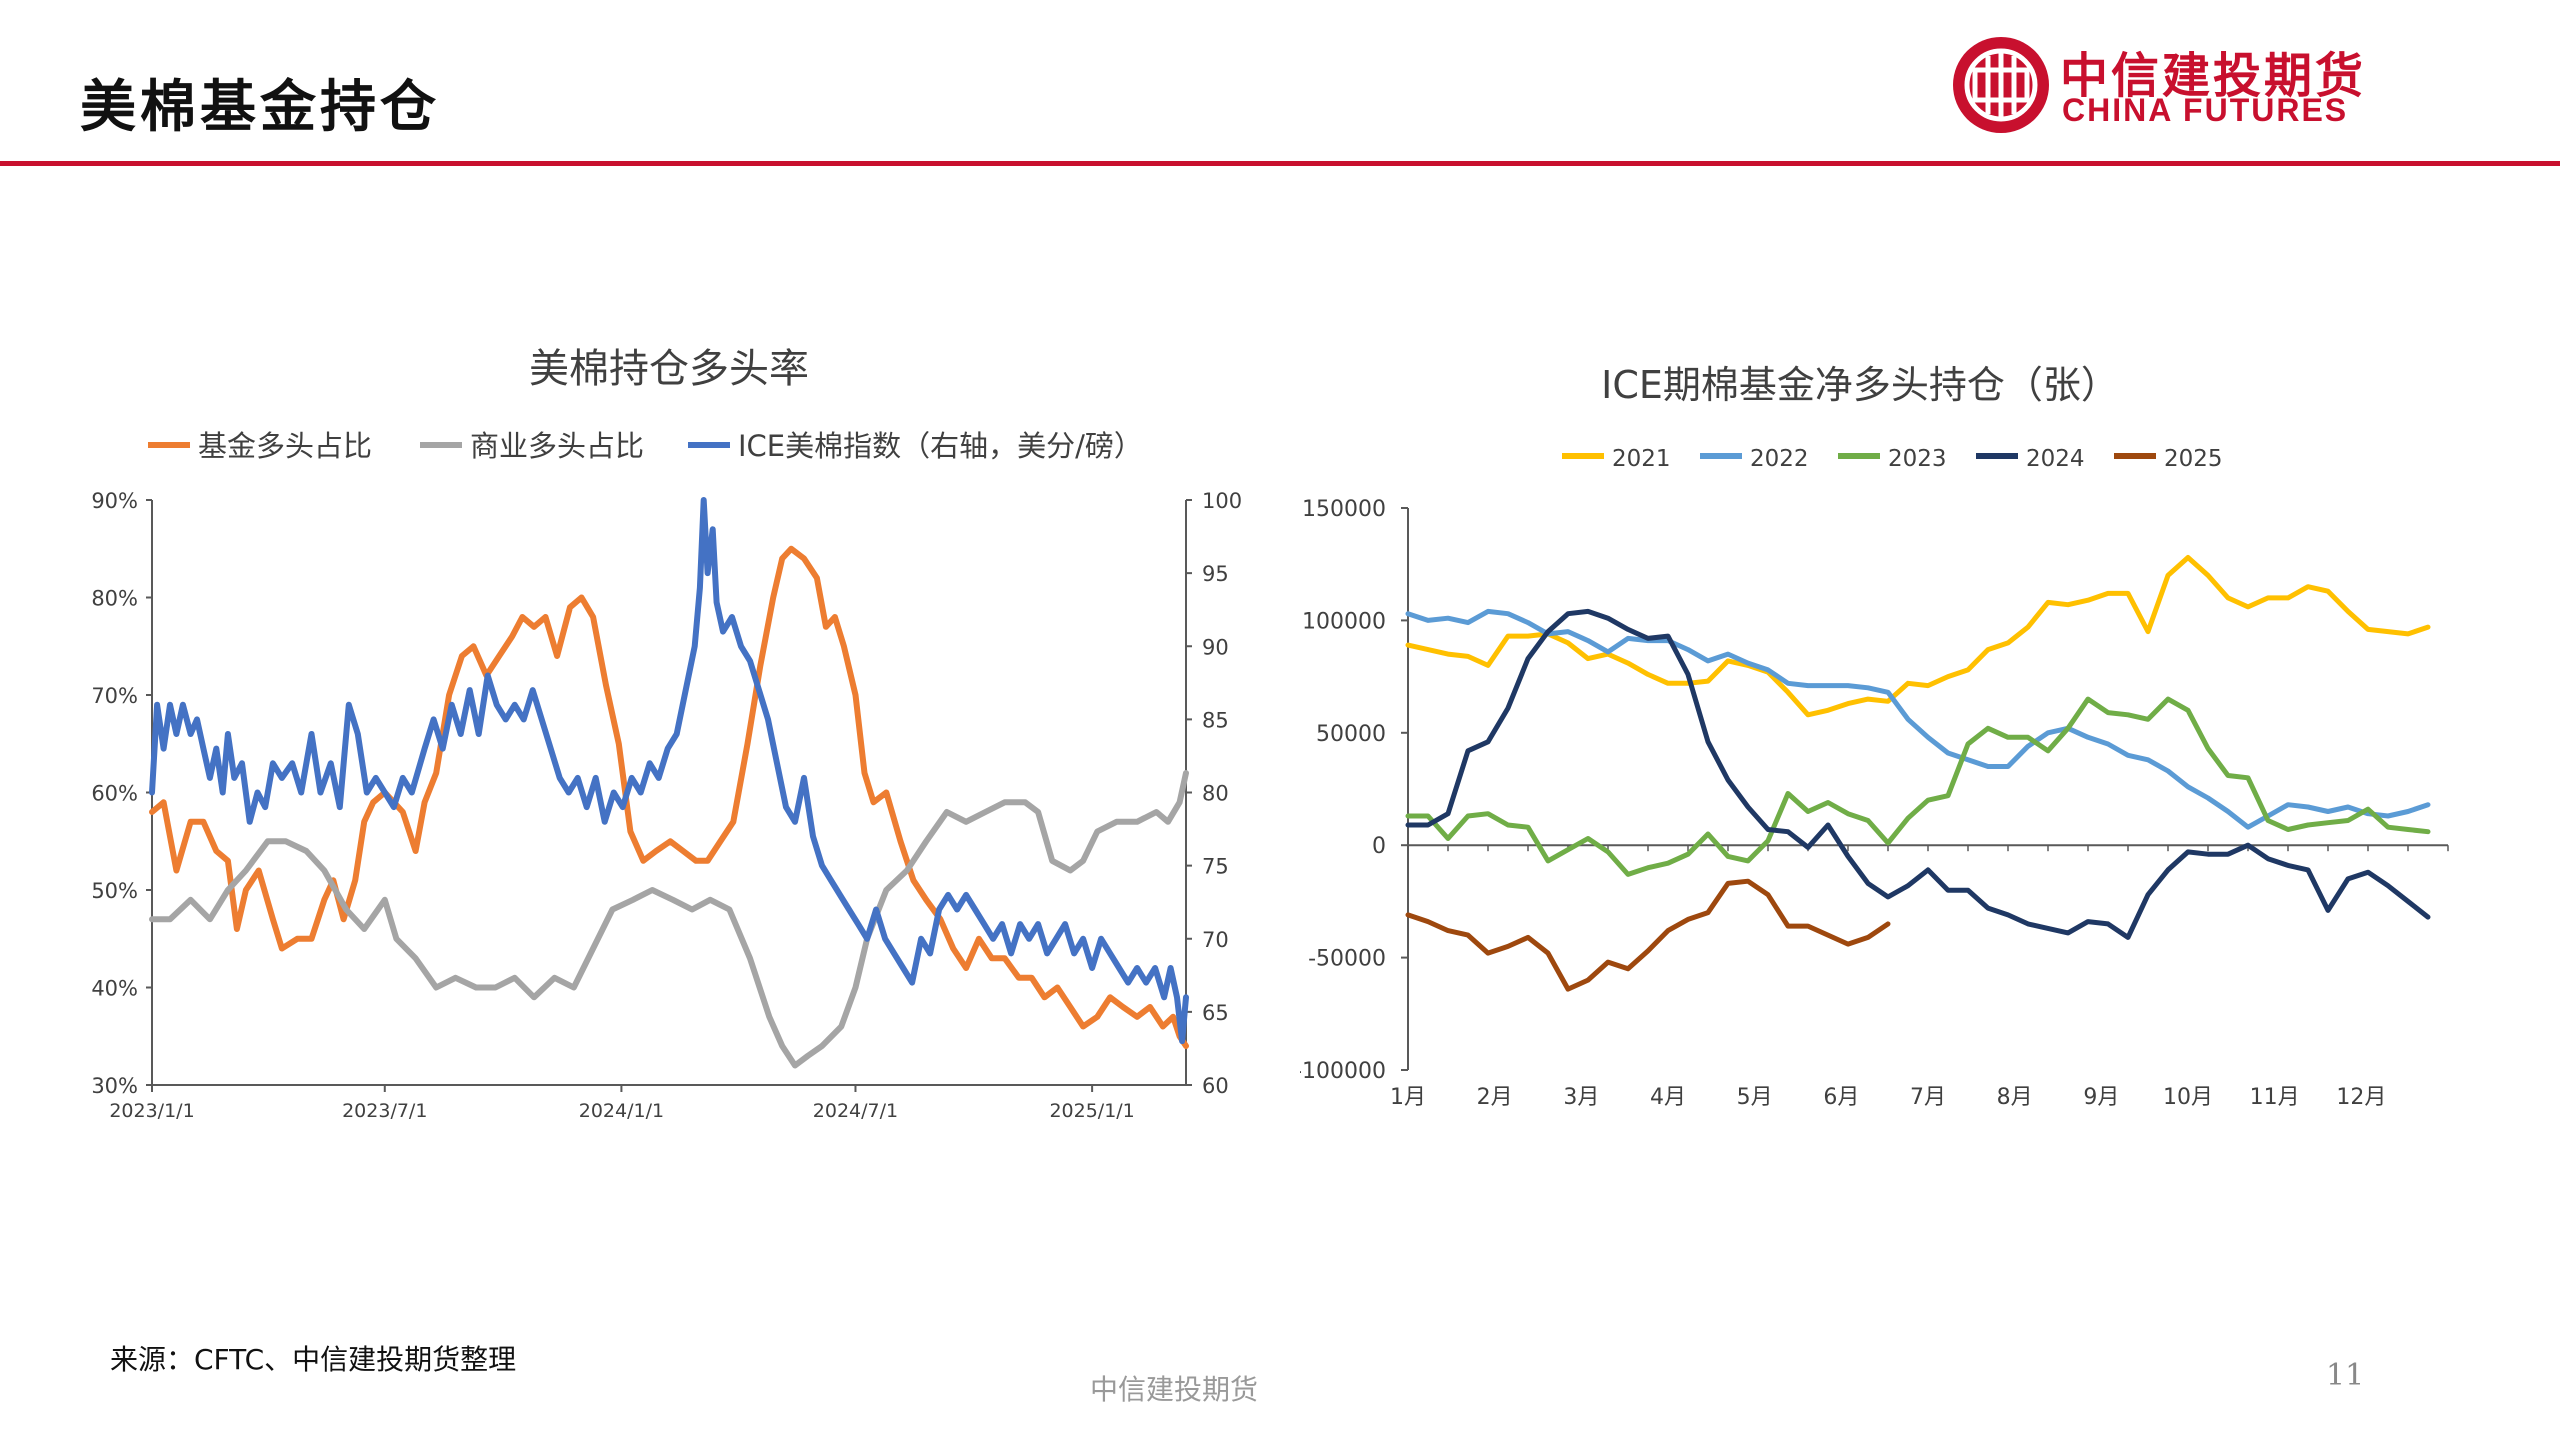  What do you see at coordinates (114, 989) in the screenshot?
I see `y-left-tick-label: 40%` at bounding box center [114, 989].